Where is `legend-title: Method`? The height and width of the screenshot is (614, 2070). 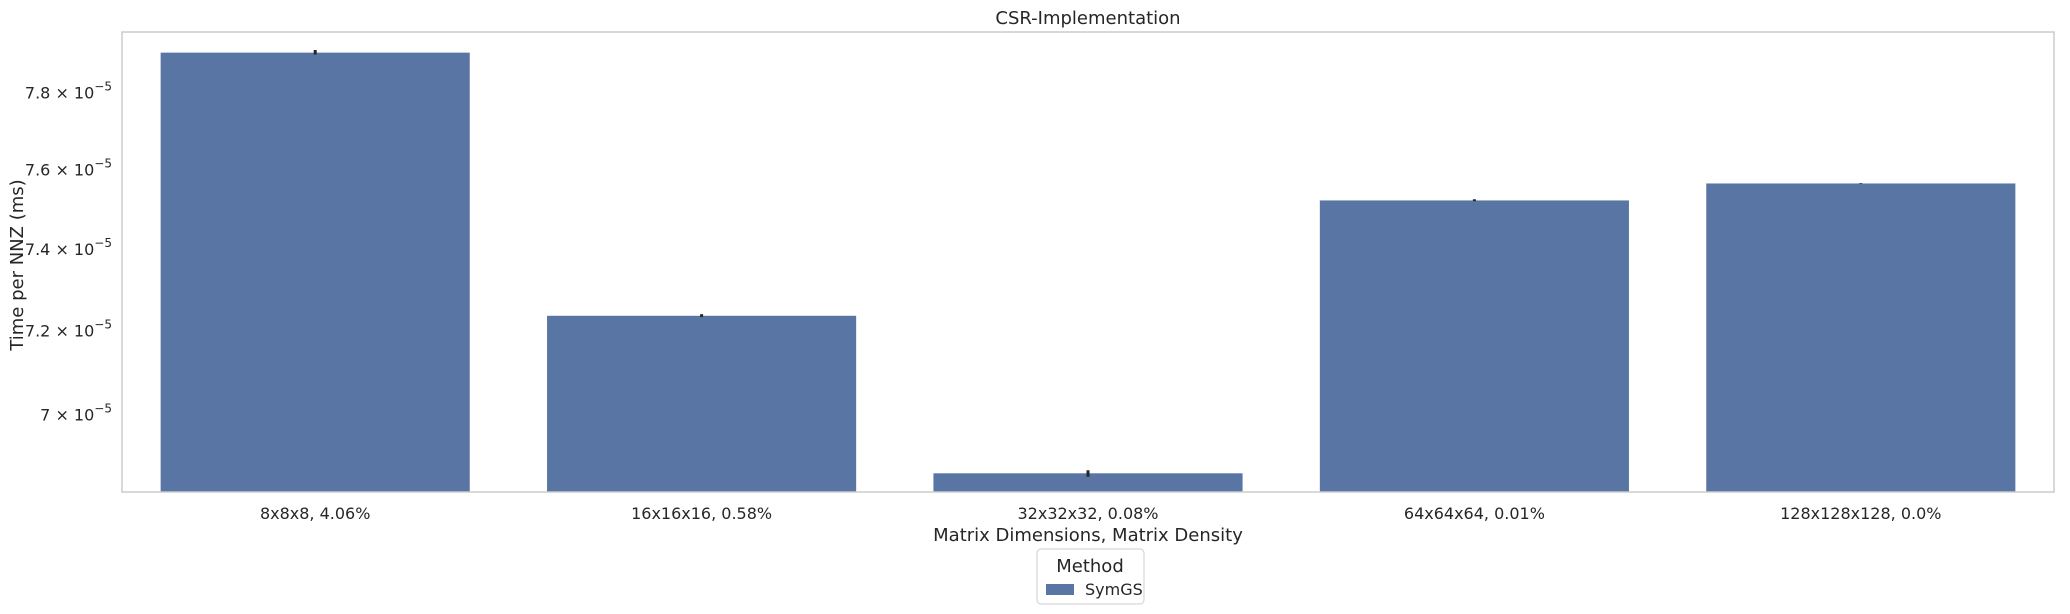 legend-title: Method is located at coordinates (1090, 566).